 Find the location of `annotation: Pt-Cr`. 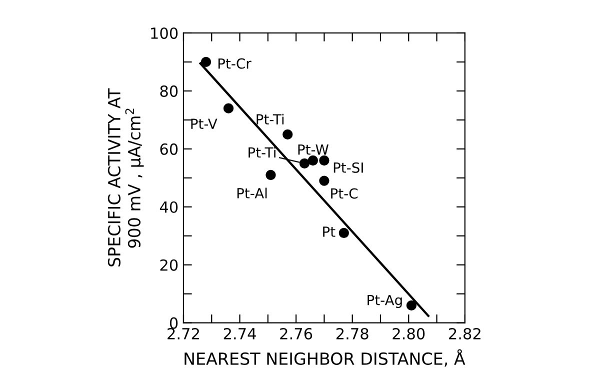

annotation: Pt-Cr is located at coordinates (235, 63).